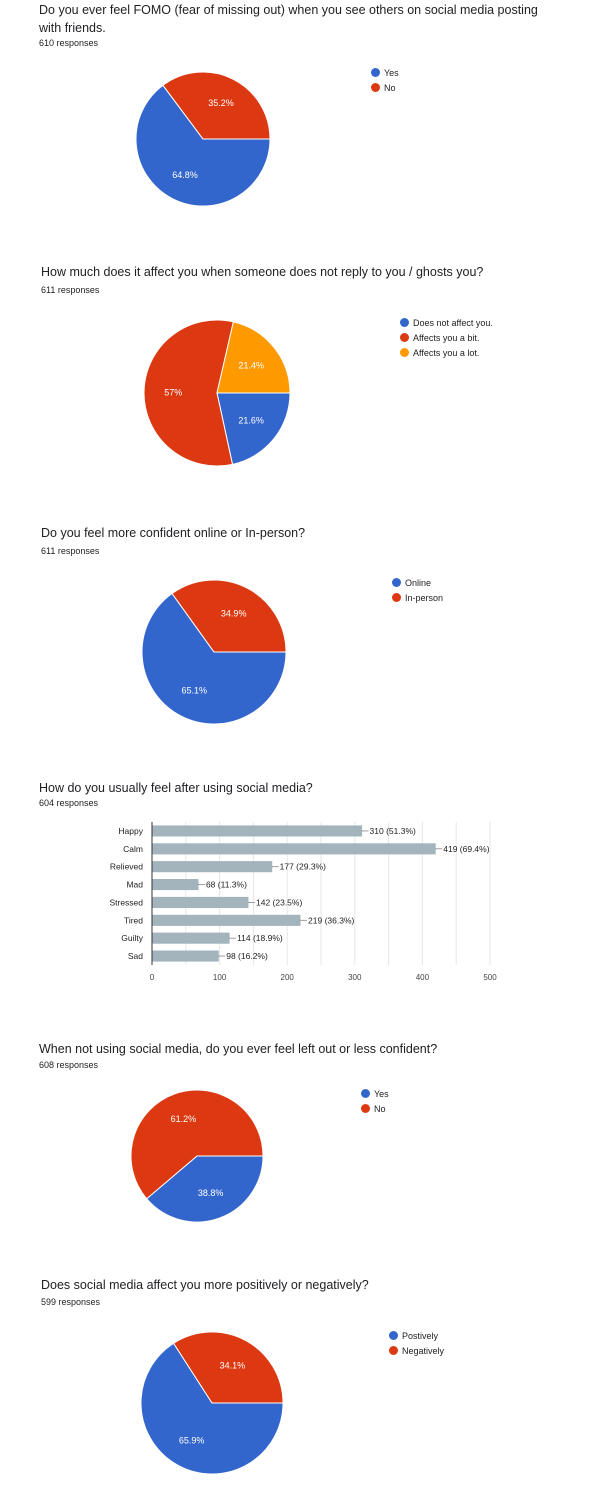  Describe the element at coordinates (185, 956) in the screenshot. I see `bar-sad` at that location.